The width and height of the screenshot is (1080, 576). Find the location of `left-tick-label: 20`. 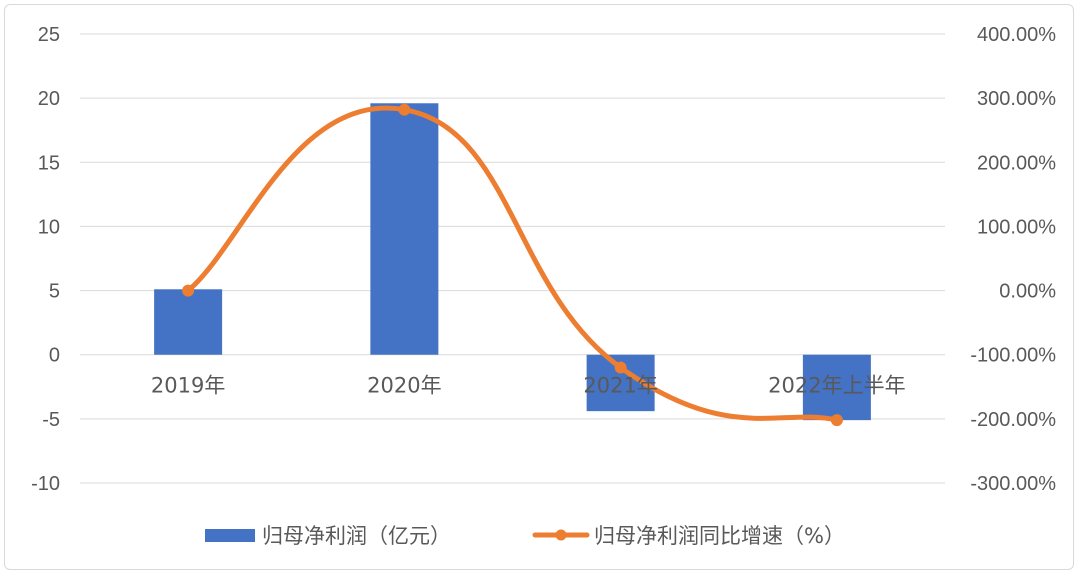

left-tick-label: 20 is located at coordinates (49, 99).